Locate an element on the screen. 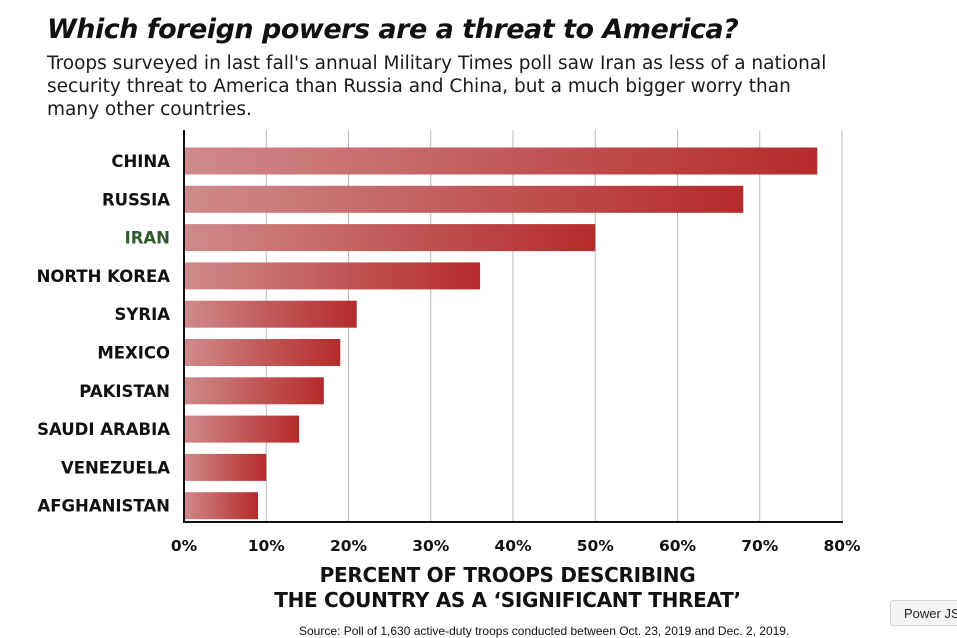 The height and width of the screenshot is (638, 957). x-tick-label-50: 50% is located at coordinates (596, 546).